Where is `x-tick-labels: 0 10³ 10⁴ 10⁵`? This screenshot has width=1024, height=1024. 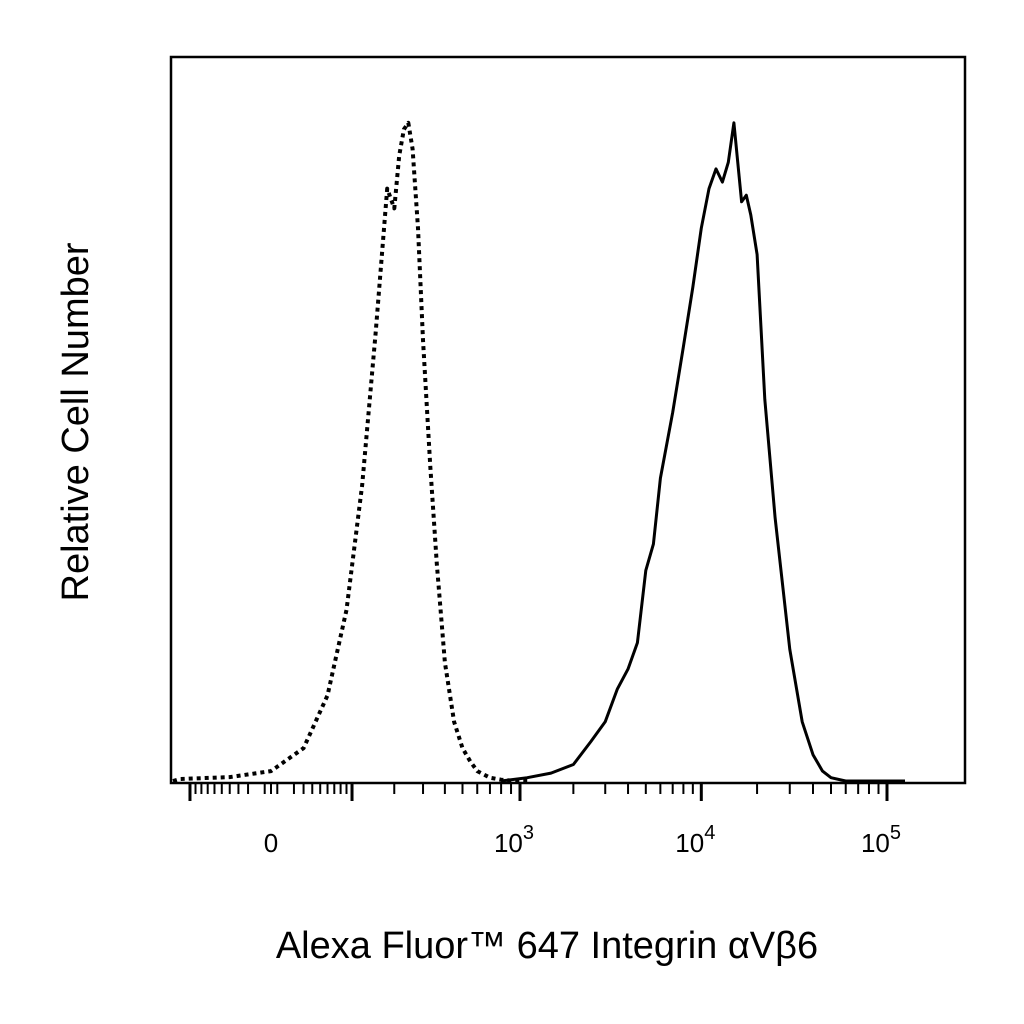
x-tick-labels: 0 10³ 10⁴ 10⁵ is located at coordinates (582, 840).